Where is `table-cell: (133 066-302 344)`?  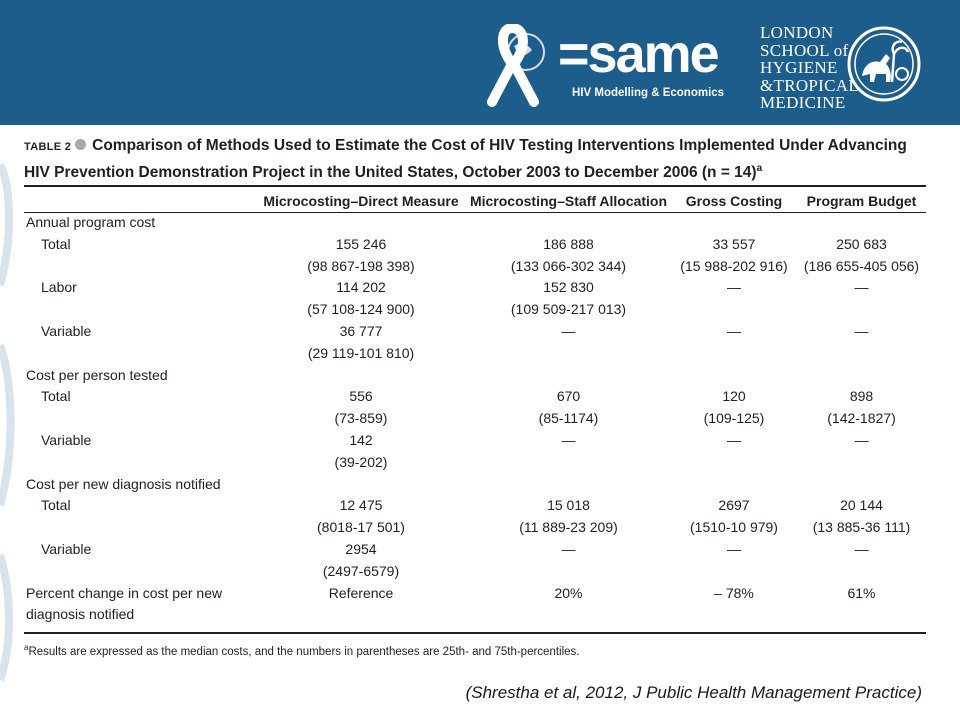 table-cell: (133 066-302 344) is located at coordinates (568, 265).